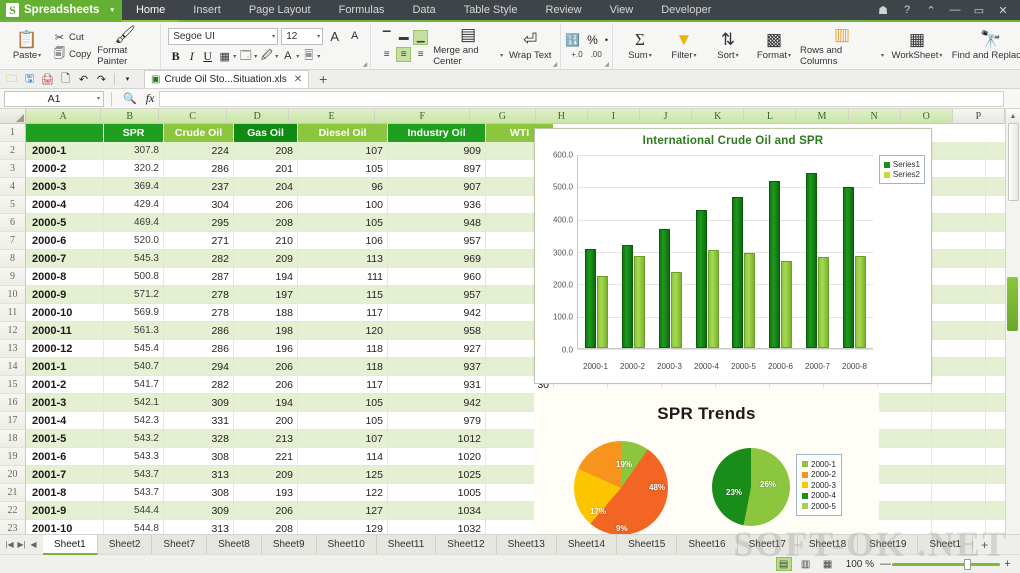  What do you see at coordinates (343, 187) in the screenshot?
I see `cell-diesel-oil: 96` at bounding box center [343, 187].